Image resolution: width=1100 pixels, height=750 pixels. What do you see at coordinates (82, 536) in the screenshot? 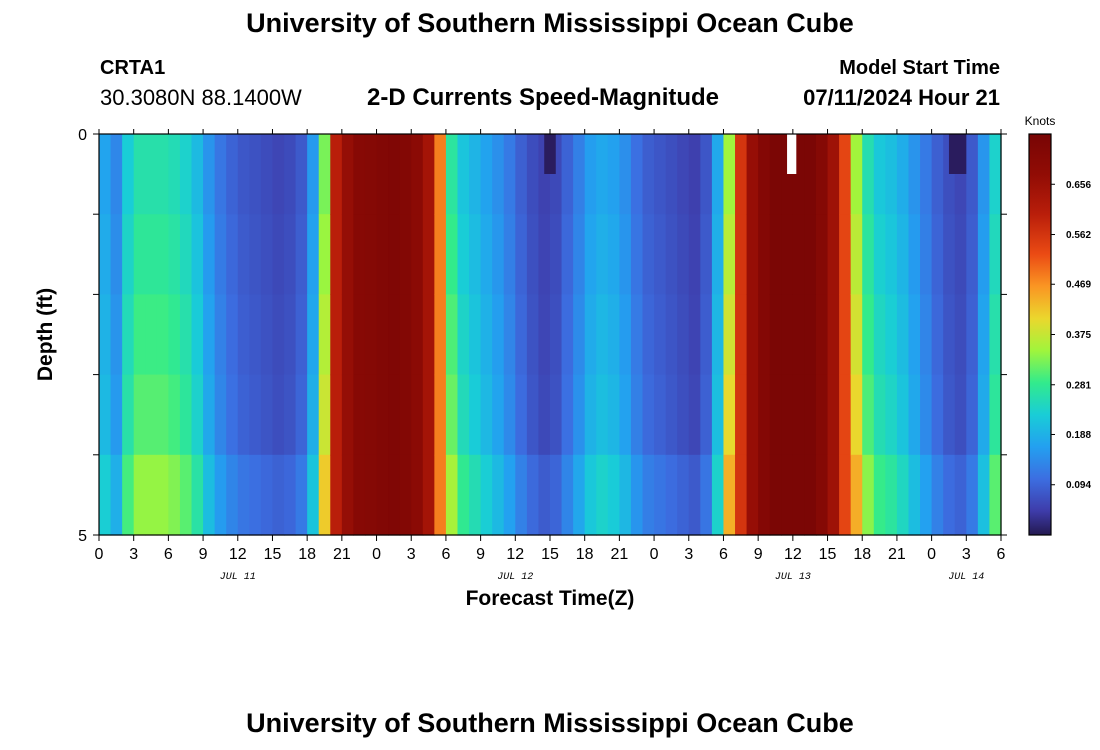
I see `y-tick-label: 5` at bounding box center [82, 536].